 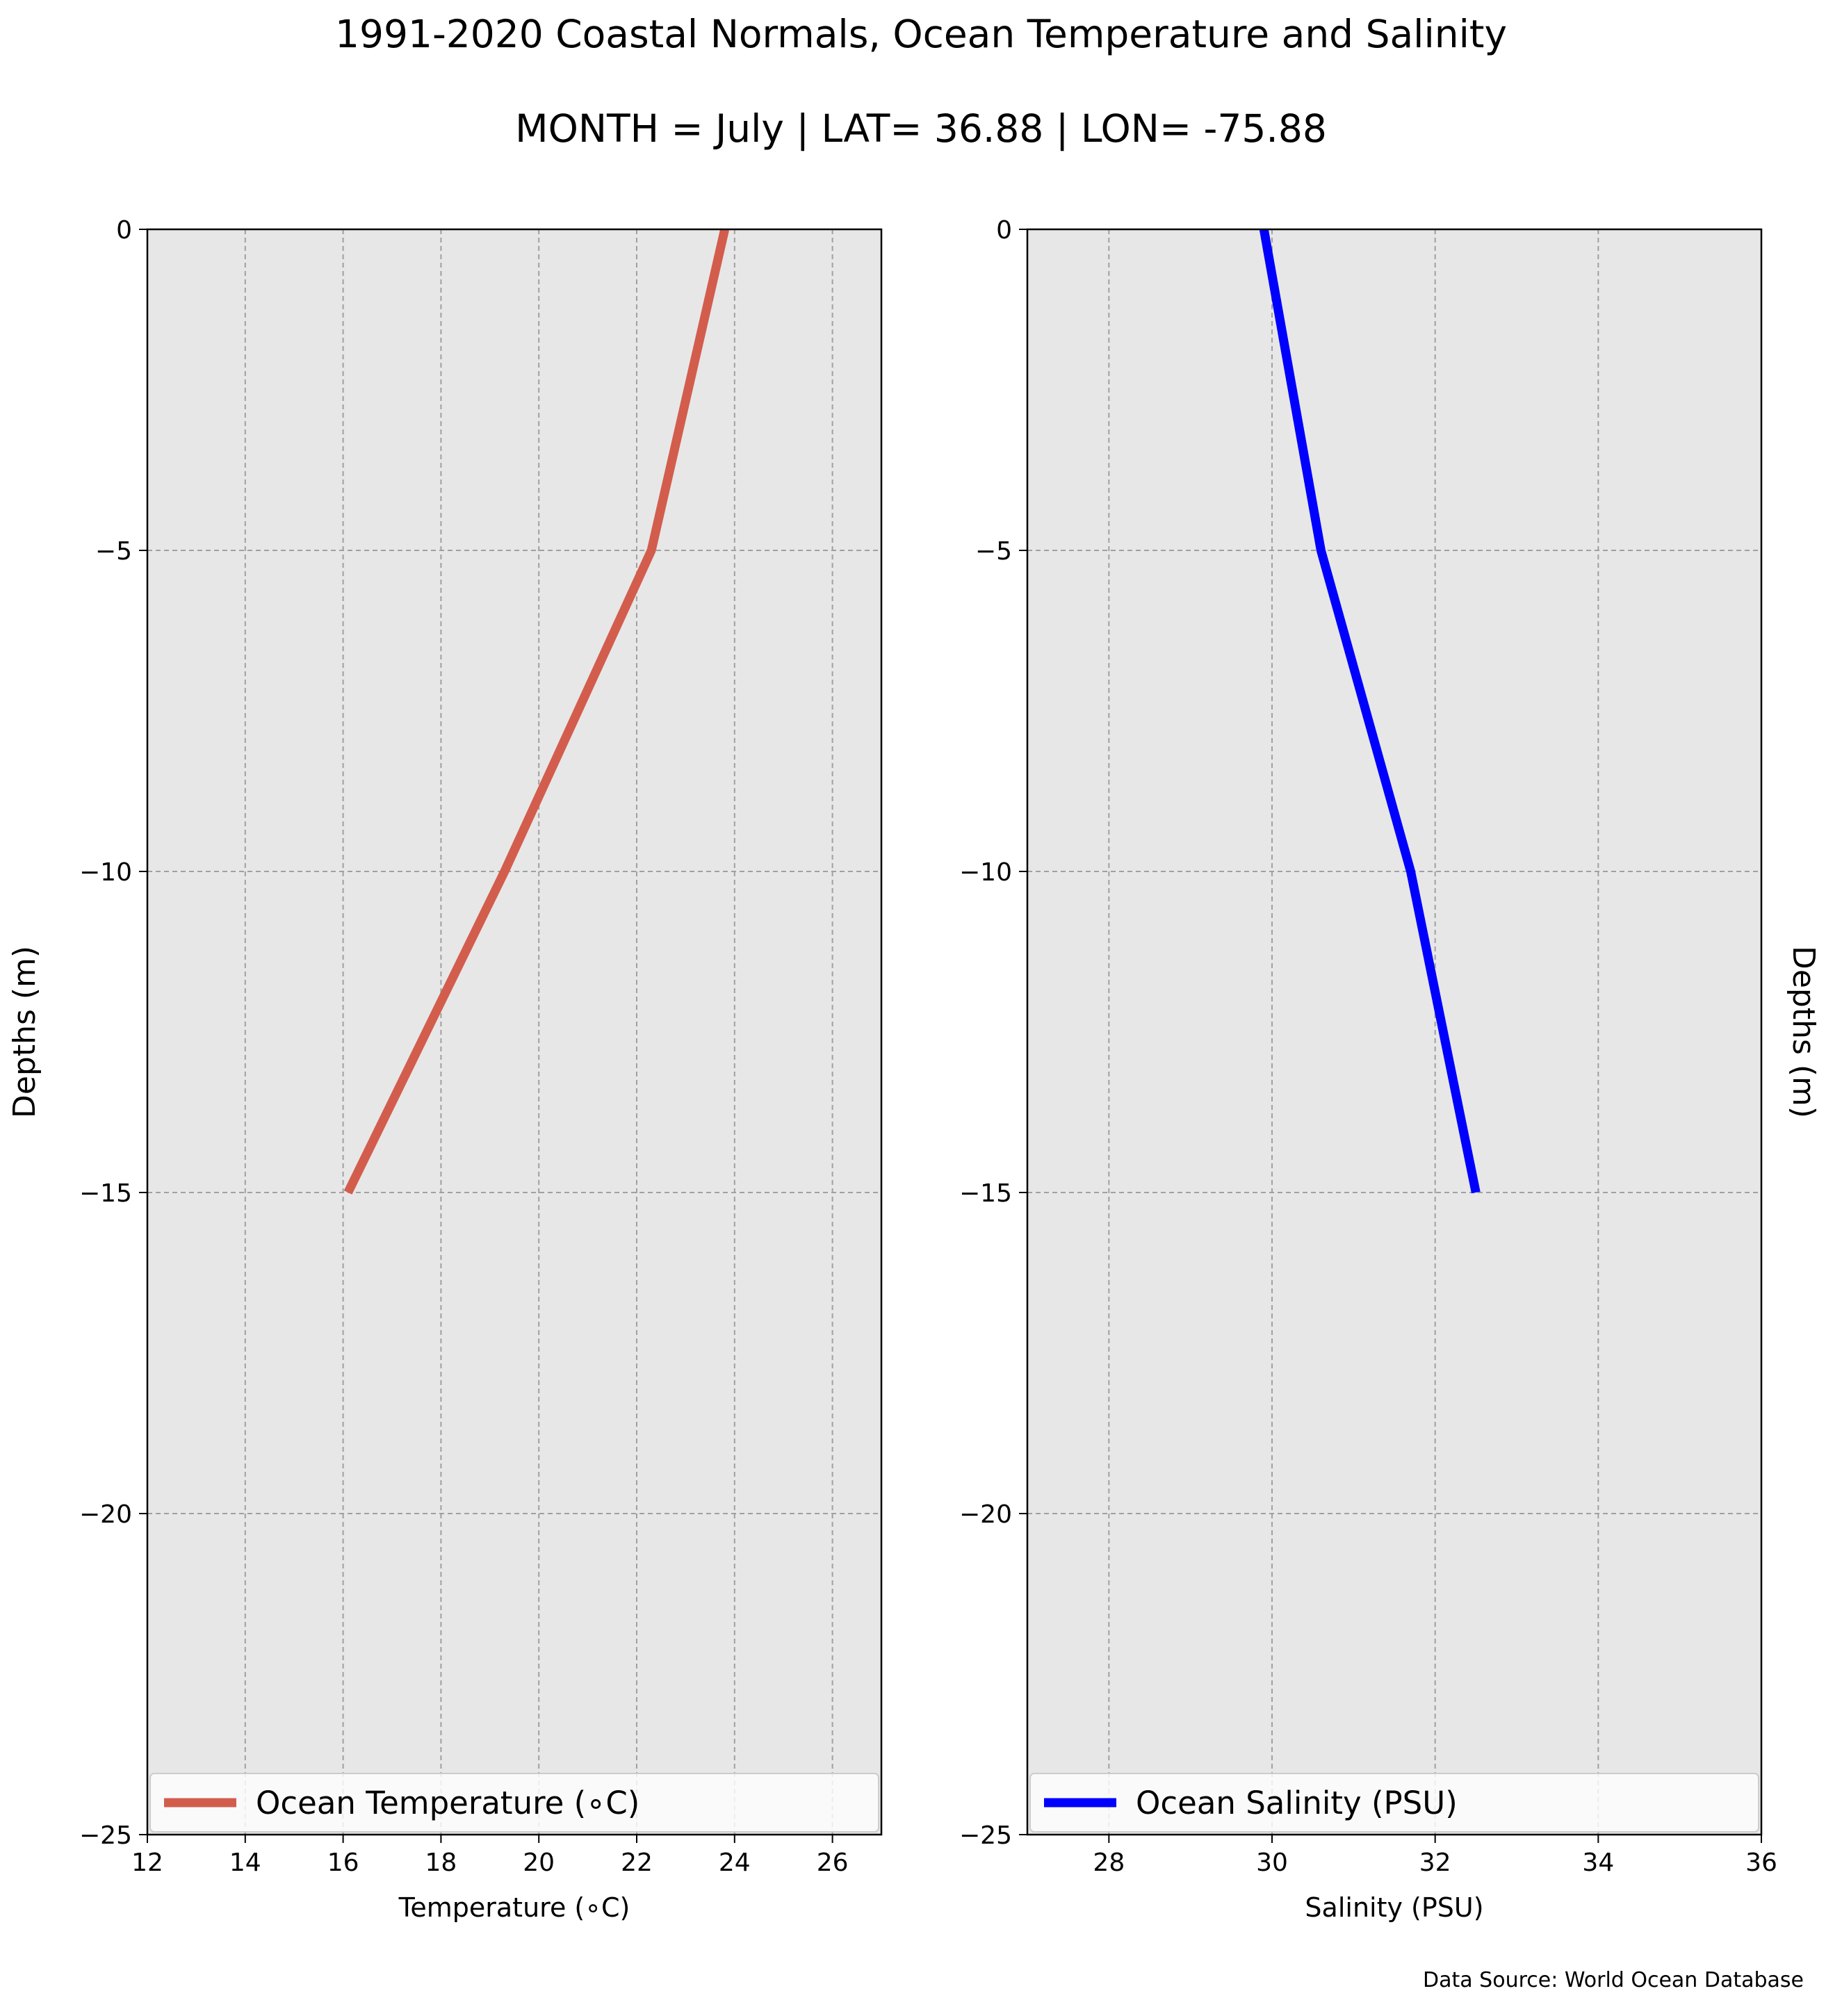 I want to click on x-tick-label: 14, so click(x=245, y=1863).